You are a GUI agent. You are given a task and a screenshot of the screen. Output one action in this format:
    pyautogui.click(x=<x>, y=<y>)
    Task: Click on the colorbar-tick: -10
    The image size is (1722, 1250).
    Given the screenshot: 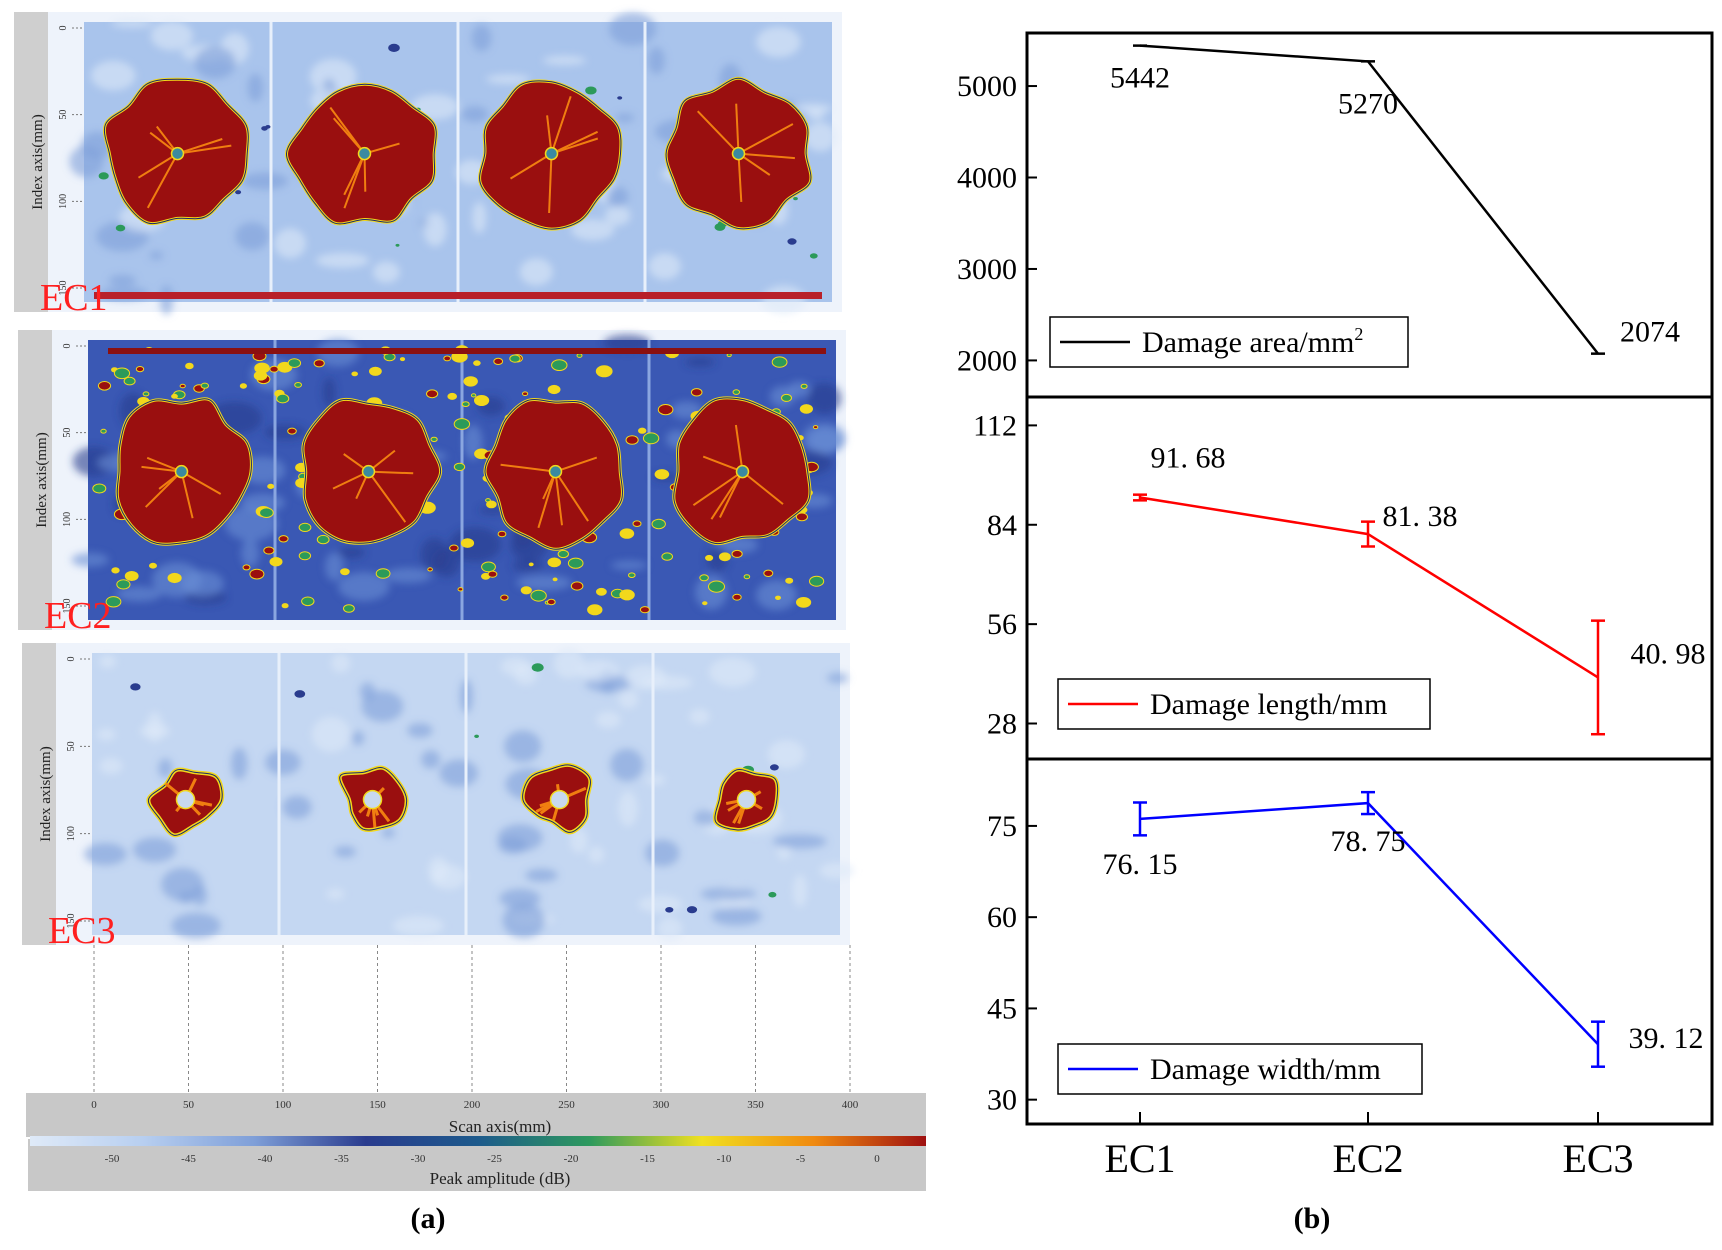 What is the action you would take?
    pyautogui.click(x=724, y=1159)
    